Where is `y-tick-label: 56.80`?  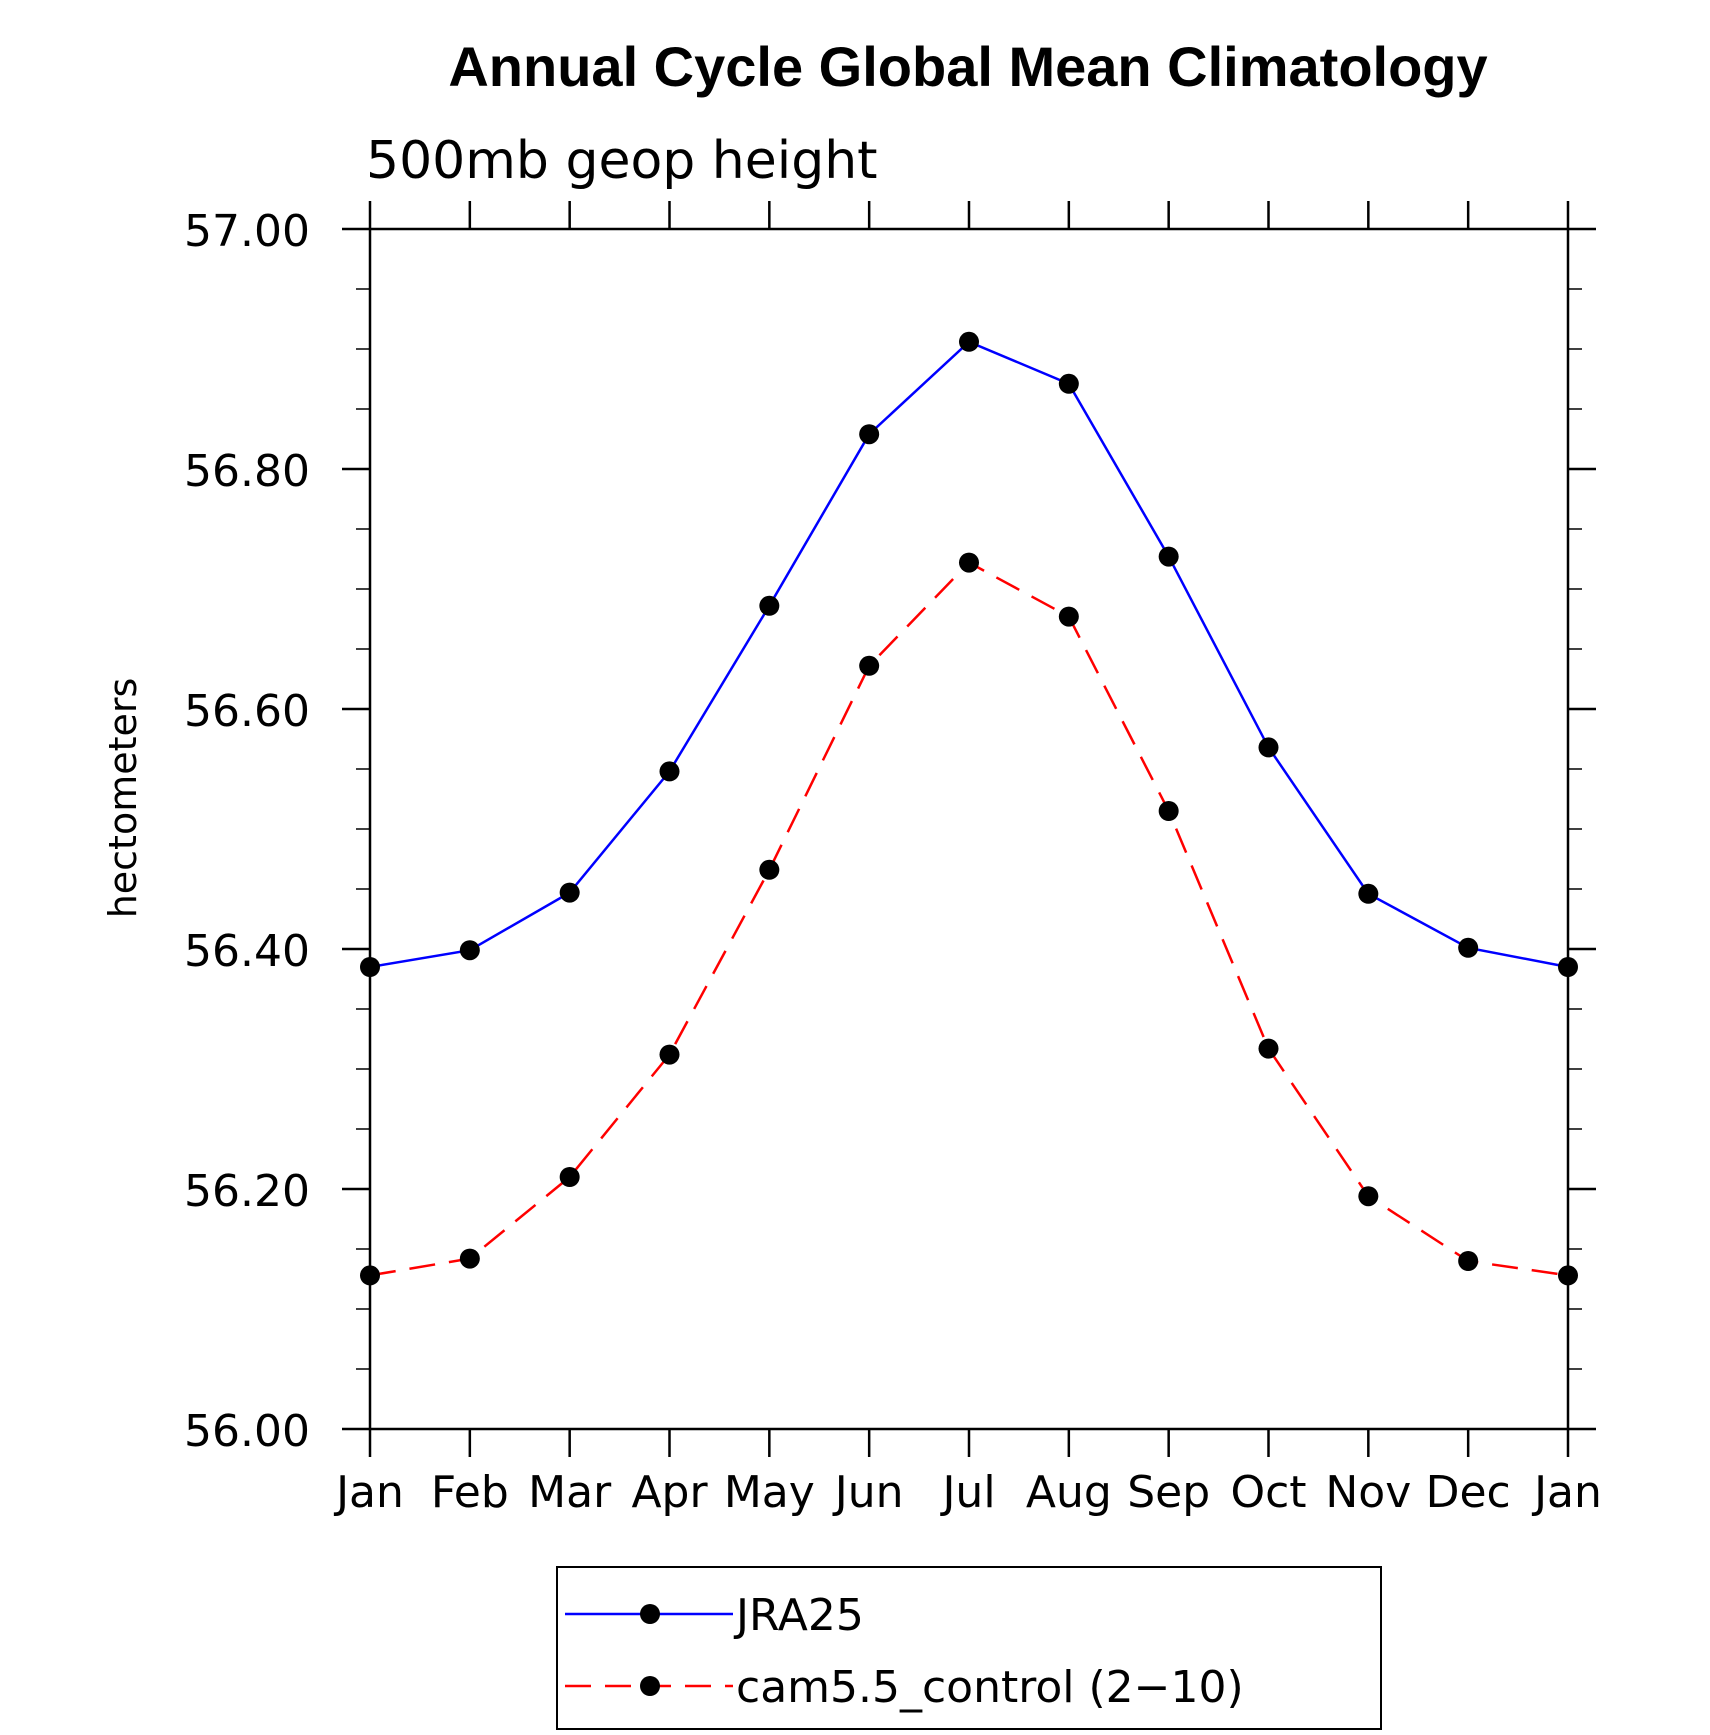 y-tick-label: 56.80 is located at coordinates (247, 471).